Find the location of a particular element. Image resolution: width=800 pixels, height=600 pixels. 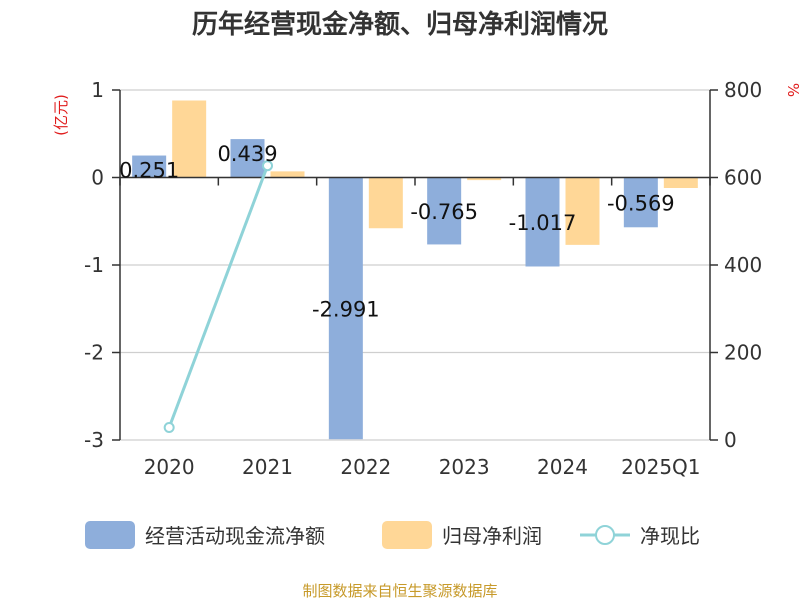

left-tick-label: -3 is located at coordinates (94, 440).